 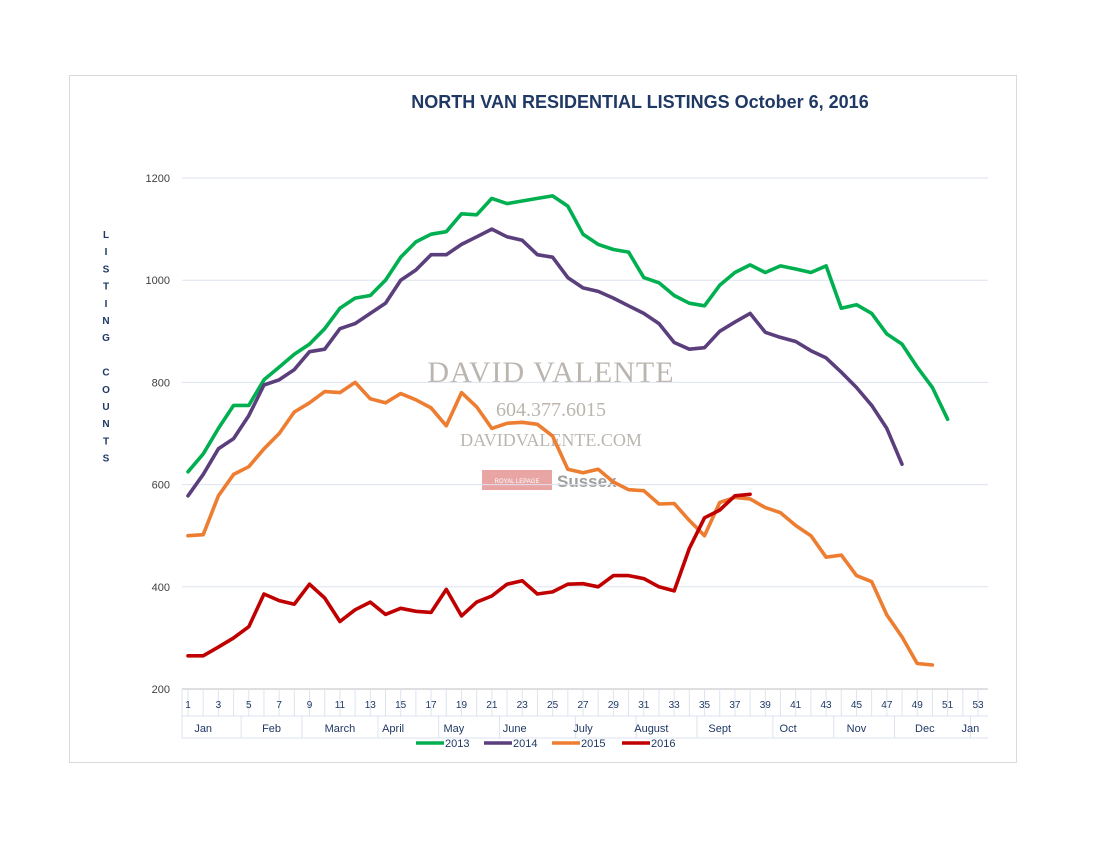 What do you see at coordinates (553, 705) in the screenshot?
I see `x-tick-label: 25` at bounding box center [553, 705].